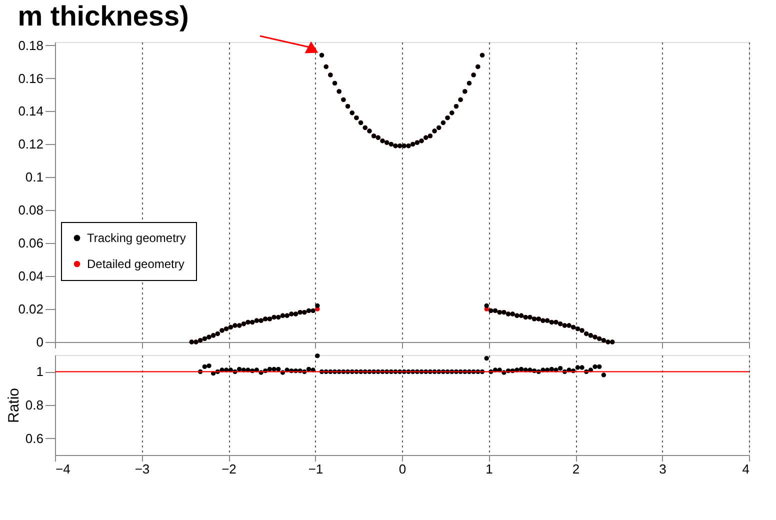 This screenshot has height=520, width=776. What do you see at coordinates (34, 438) in the screenshot?
I see `y-tick-label: 0.6` at bounding box center [34, 438].